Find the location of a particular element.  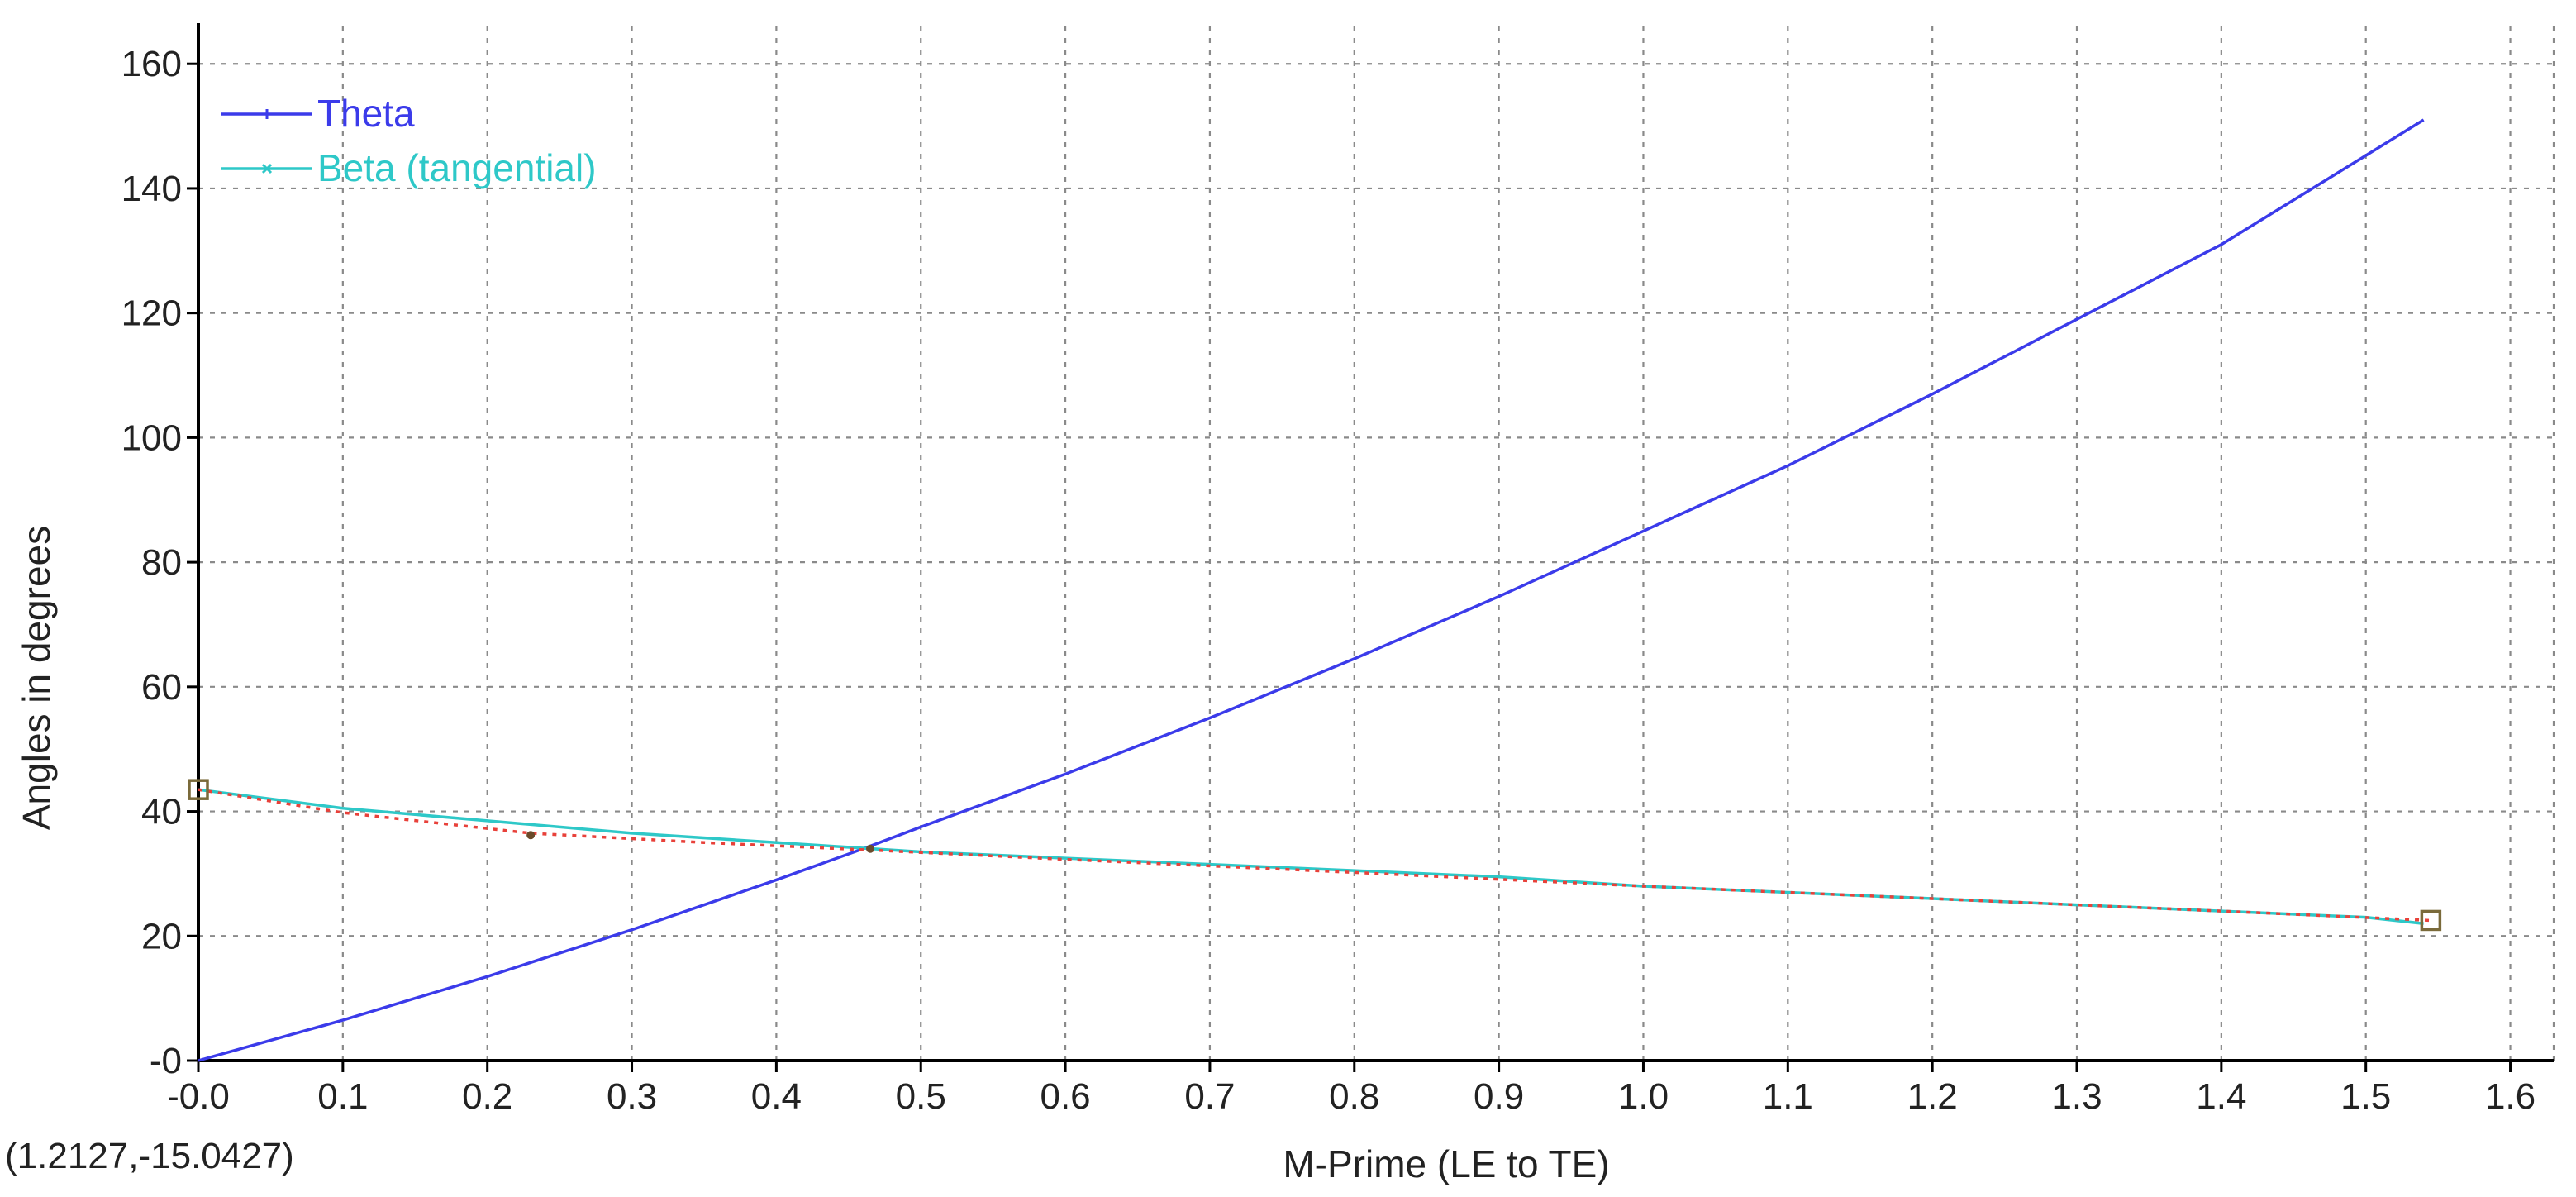

y-tick-label: 20 is located at coordinates (162, 936).